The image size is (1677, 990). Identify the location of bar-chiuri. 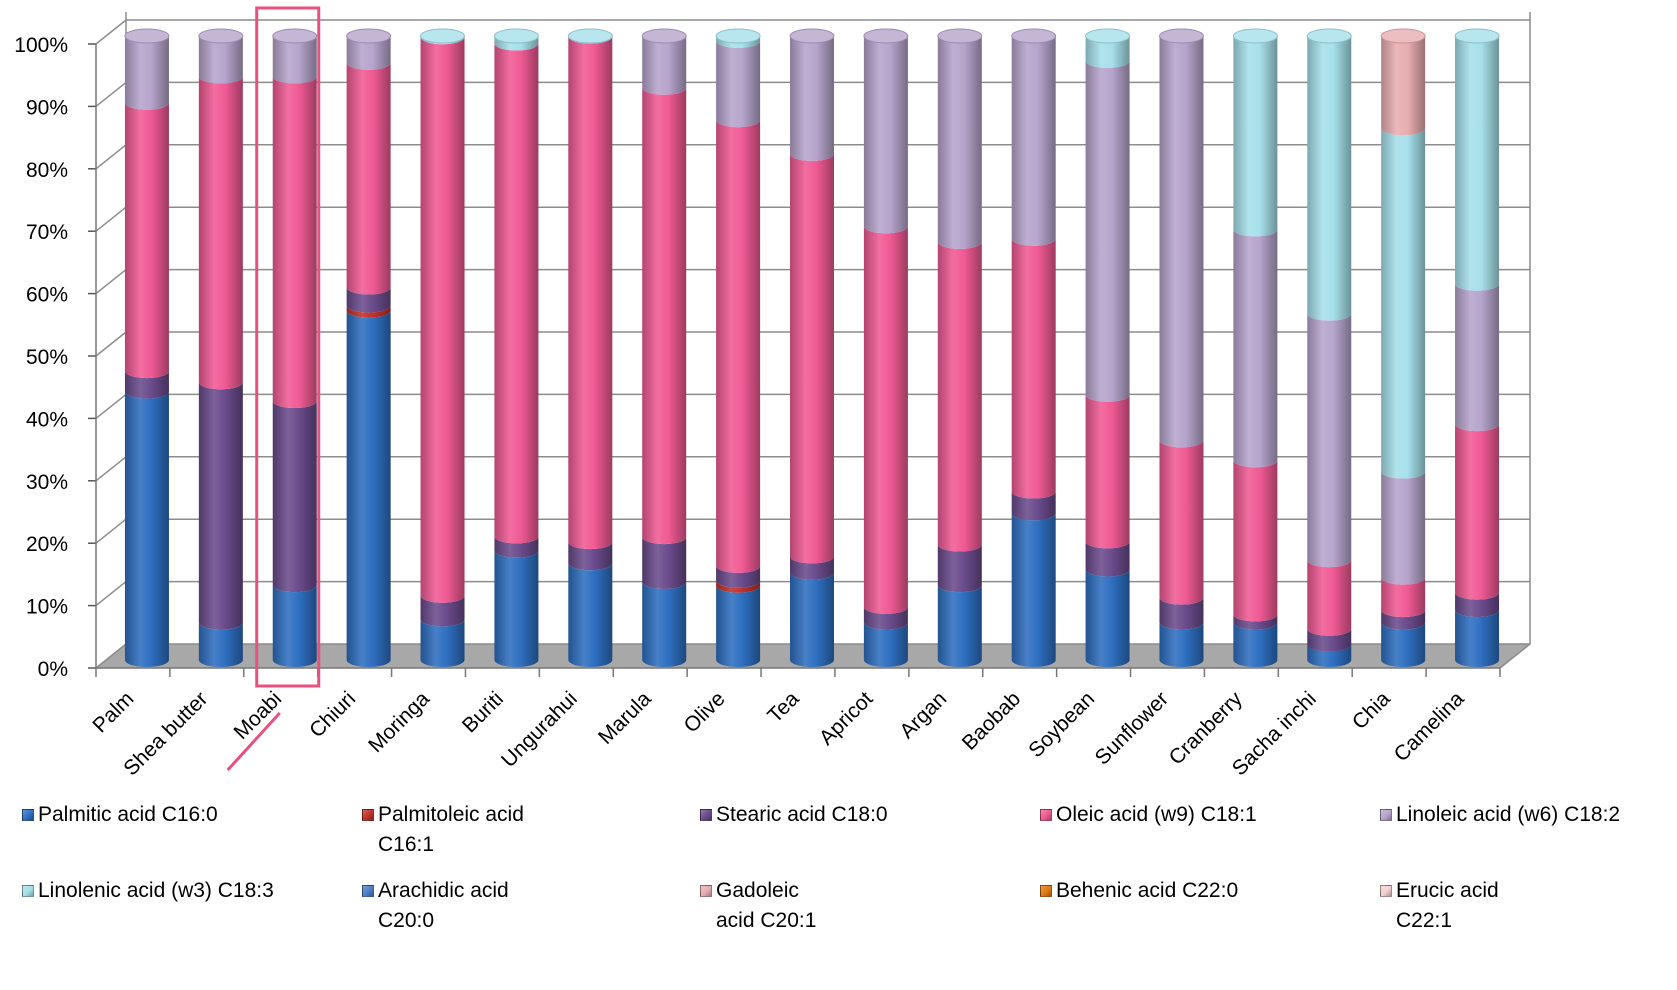
(369, 348).